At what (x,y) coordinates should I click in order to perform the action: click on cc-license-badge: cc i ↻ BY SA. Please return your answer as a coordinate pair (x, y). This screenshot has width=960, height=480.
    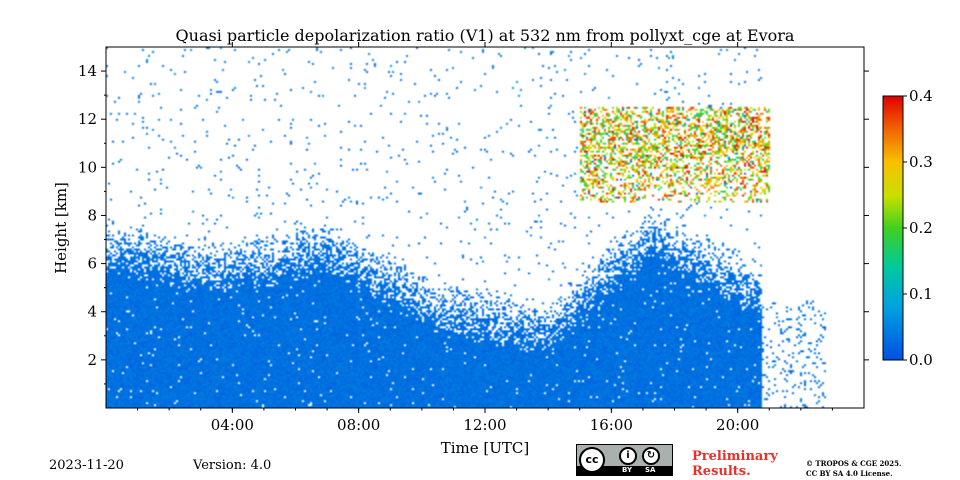
    Looking at the image, I should click on (624, 460).